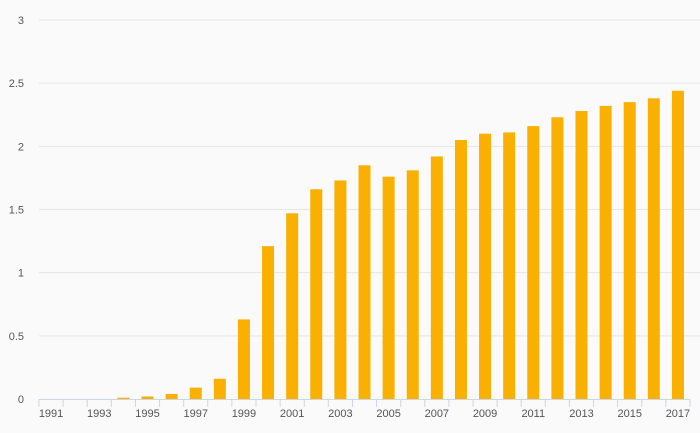  Describe the element at coordinates (244, 414) in the screenshot. I see `x-tick-label: 1999` at that location.